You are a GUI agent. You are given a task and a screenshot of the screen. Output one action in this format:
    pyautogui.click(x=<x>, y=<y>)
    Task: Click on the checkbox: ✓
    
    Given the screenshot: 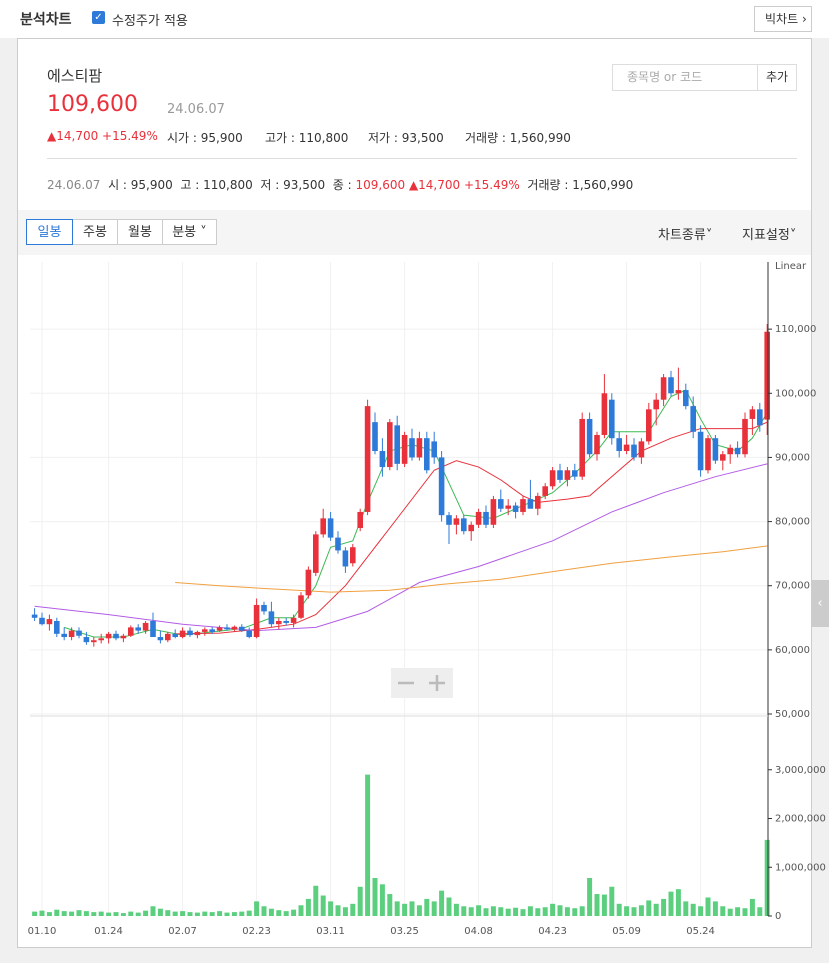 What is the action you would take?
    pyautogui.click(x=98, y=17)
    